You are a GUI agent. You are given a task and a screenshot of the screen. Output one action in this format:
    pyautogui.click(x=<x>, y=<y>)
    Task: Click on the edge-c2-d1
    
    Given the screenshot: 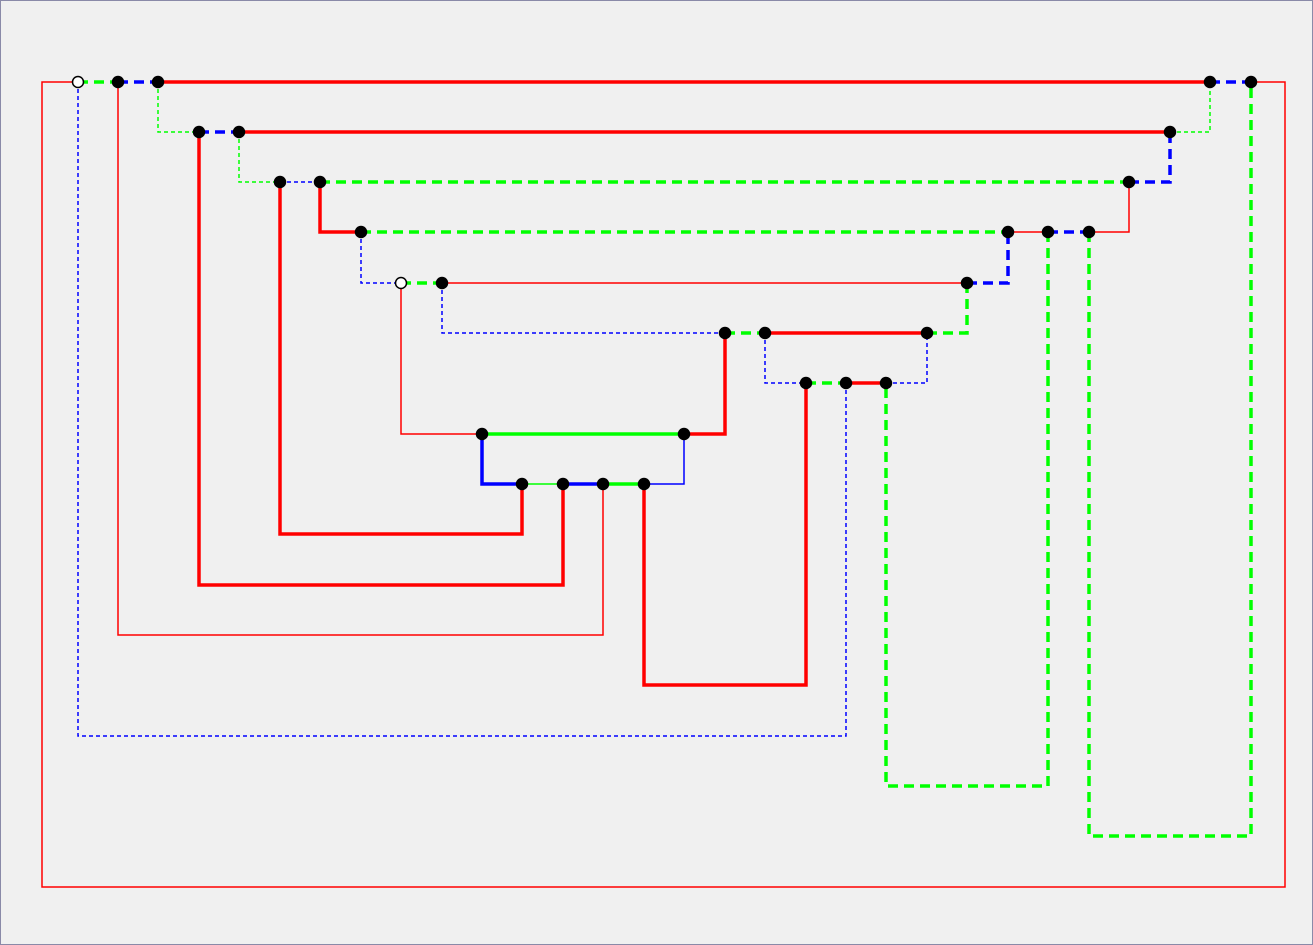 What is the action you would take?
    pyautogui.click(x=339, y=208)
    